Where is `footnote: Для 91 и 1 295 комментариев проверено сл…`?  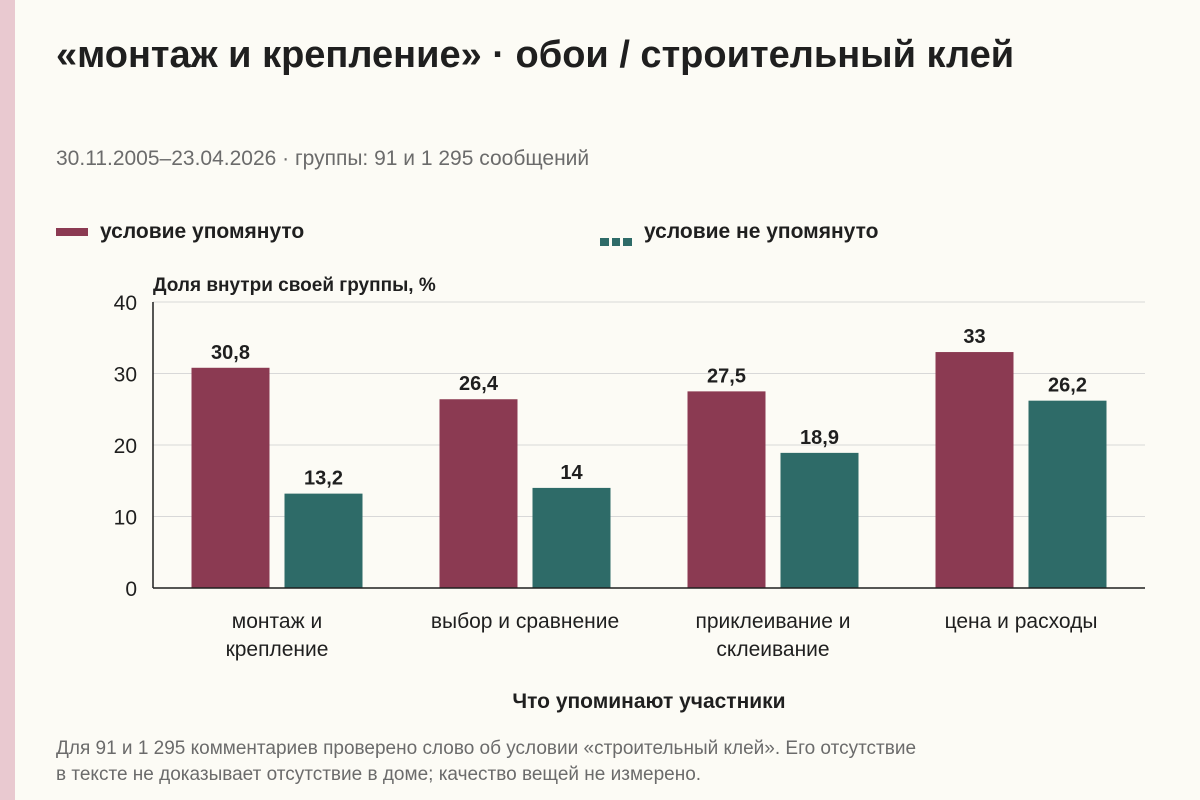
footnote: Для 91 и 1 295 комментариев проверено сл… is located at coordinates (601, 762).